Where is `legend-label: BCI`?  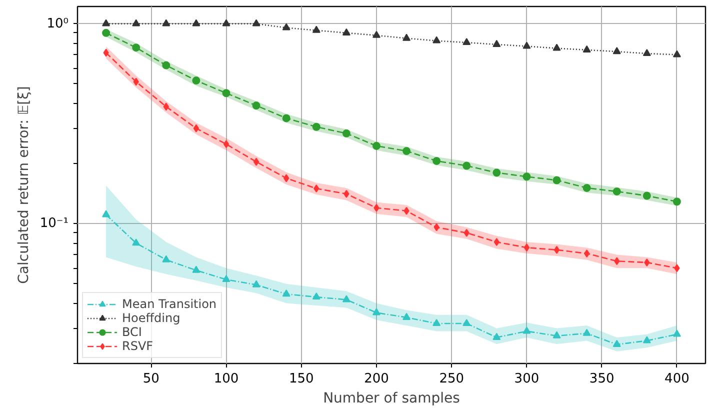 legend-label: BCI is located at coordinates (132, 332).